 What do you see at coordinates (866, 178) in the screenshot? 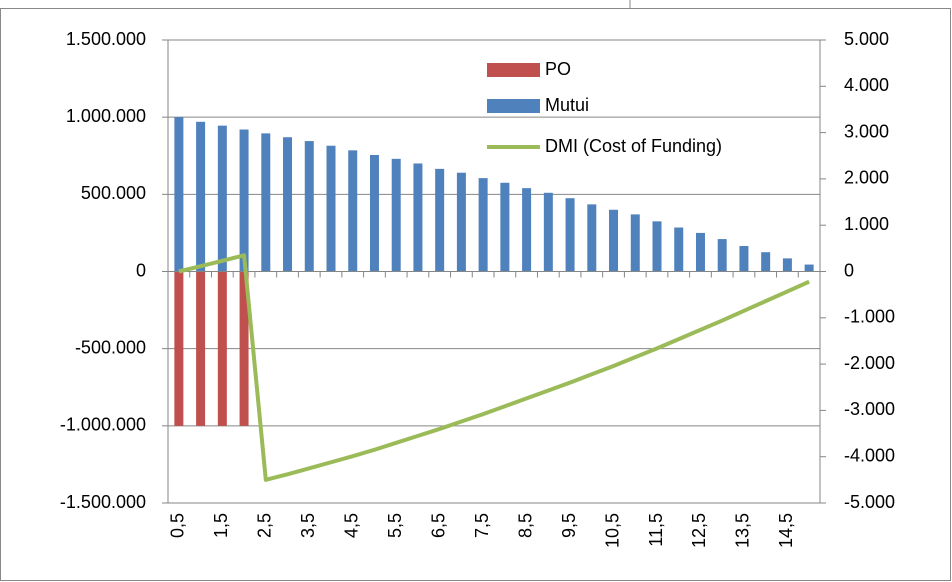
I see `y2-tick-label: 2.000` at bounding box center [866, 178].